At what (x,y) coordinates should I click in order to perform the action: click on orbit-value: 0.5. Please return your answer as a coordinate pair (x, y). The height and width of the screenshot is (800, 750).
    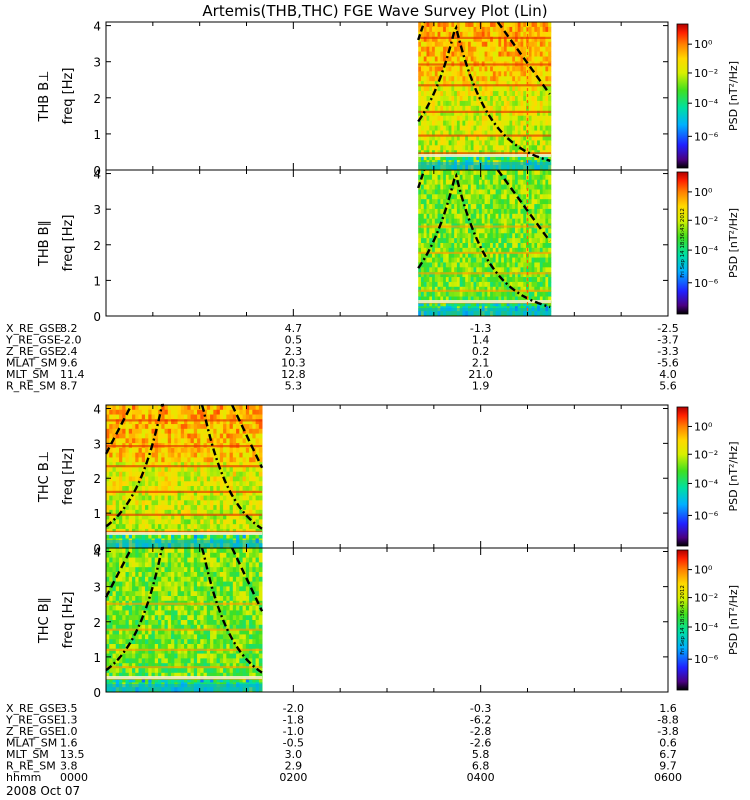
    Looking at the image, I should click on (294, 340).